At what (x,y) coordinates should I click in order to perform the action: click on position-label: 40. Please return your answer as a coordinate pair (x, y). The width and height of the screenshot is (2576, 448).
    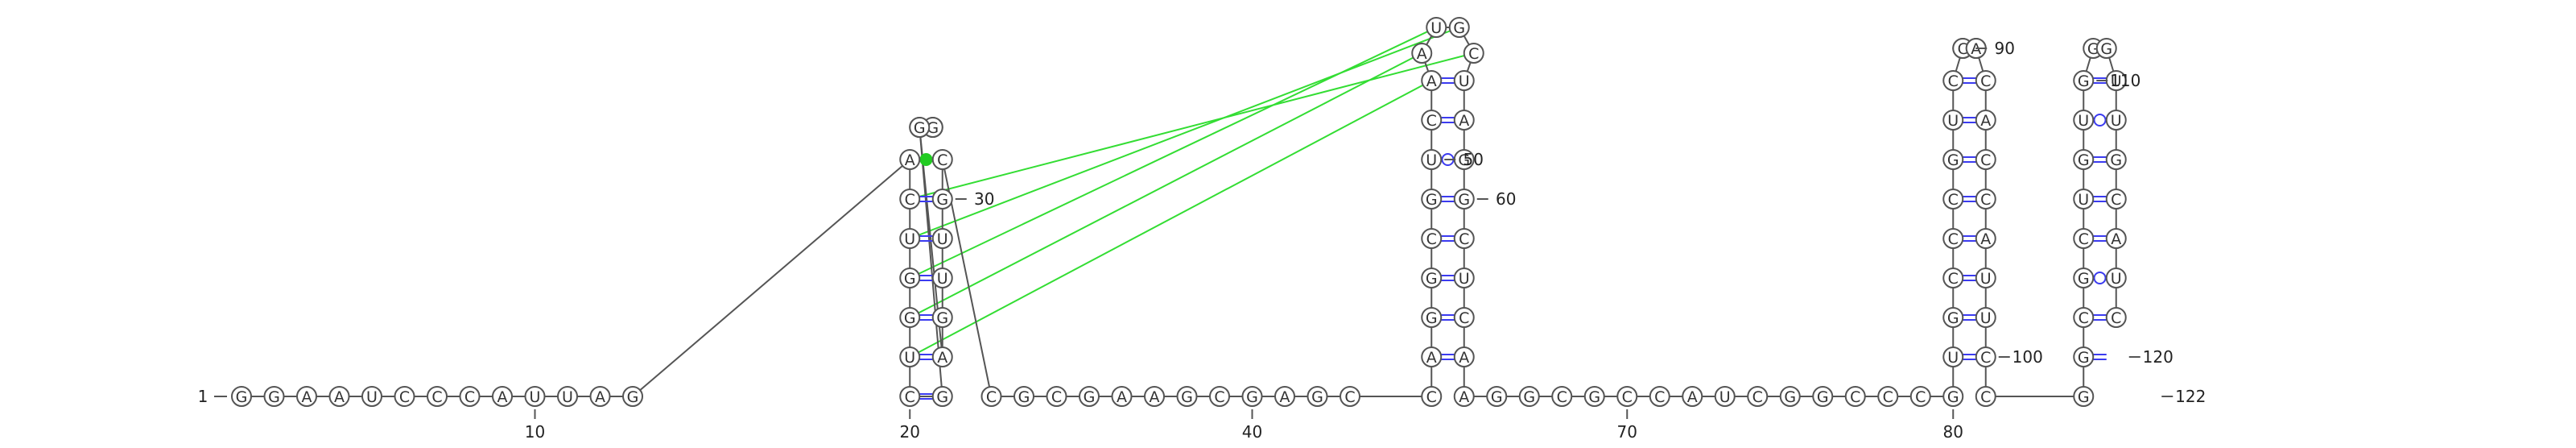
    Looking at the image, I should click on (1252, 432).